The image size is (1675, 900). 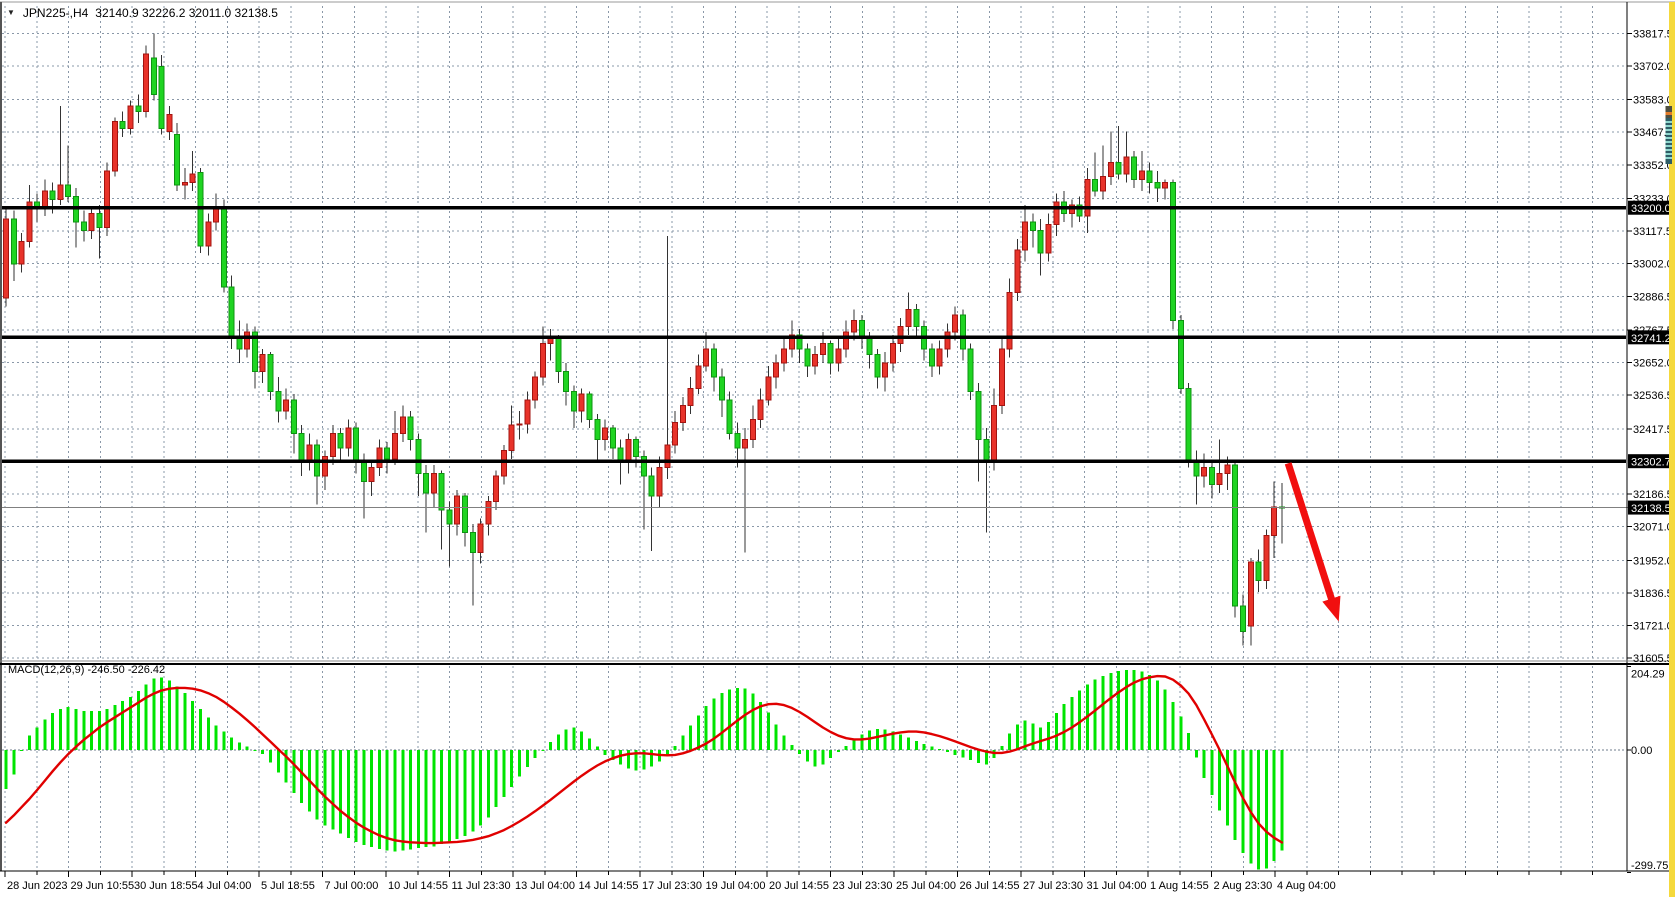 What do you see at coordinates (1651, 463) in the screenshot?
I see `svg-text: 32302.7` at bounding box center [1651, 463].